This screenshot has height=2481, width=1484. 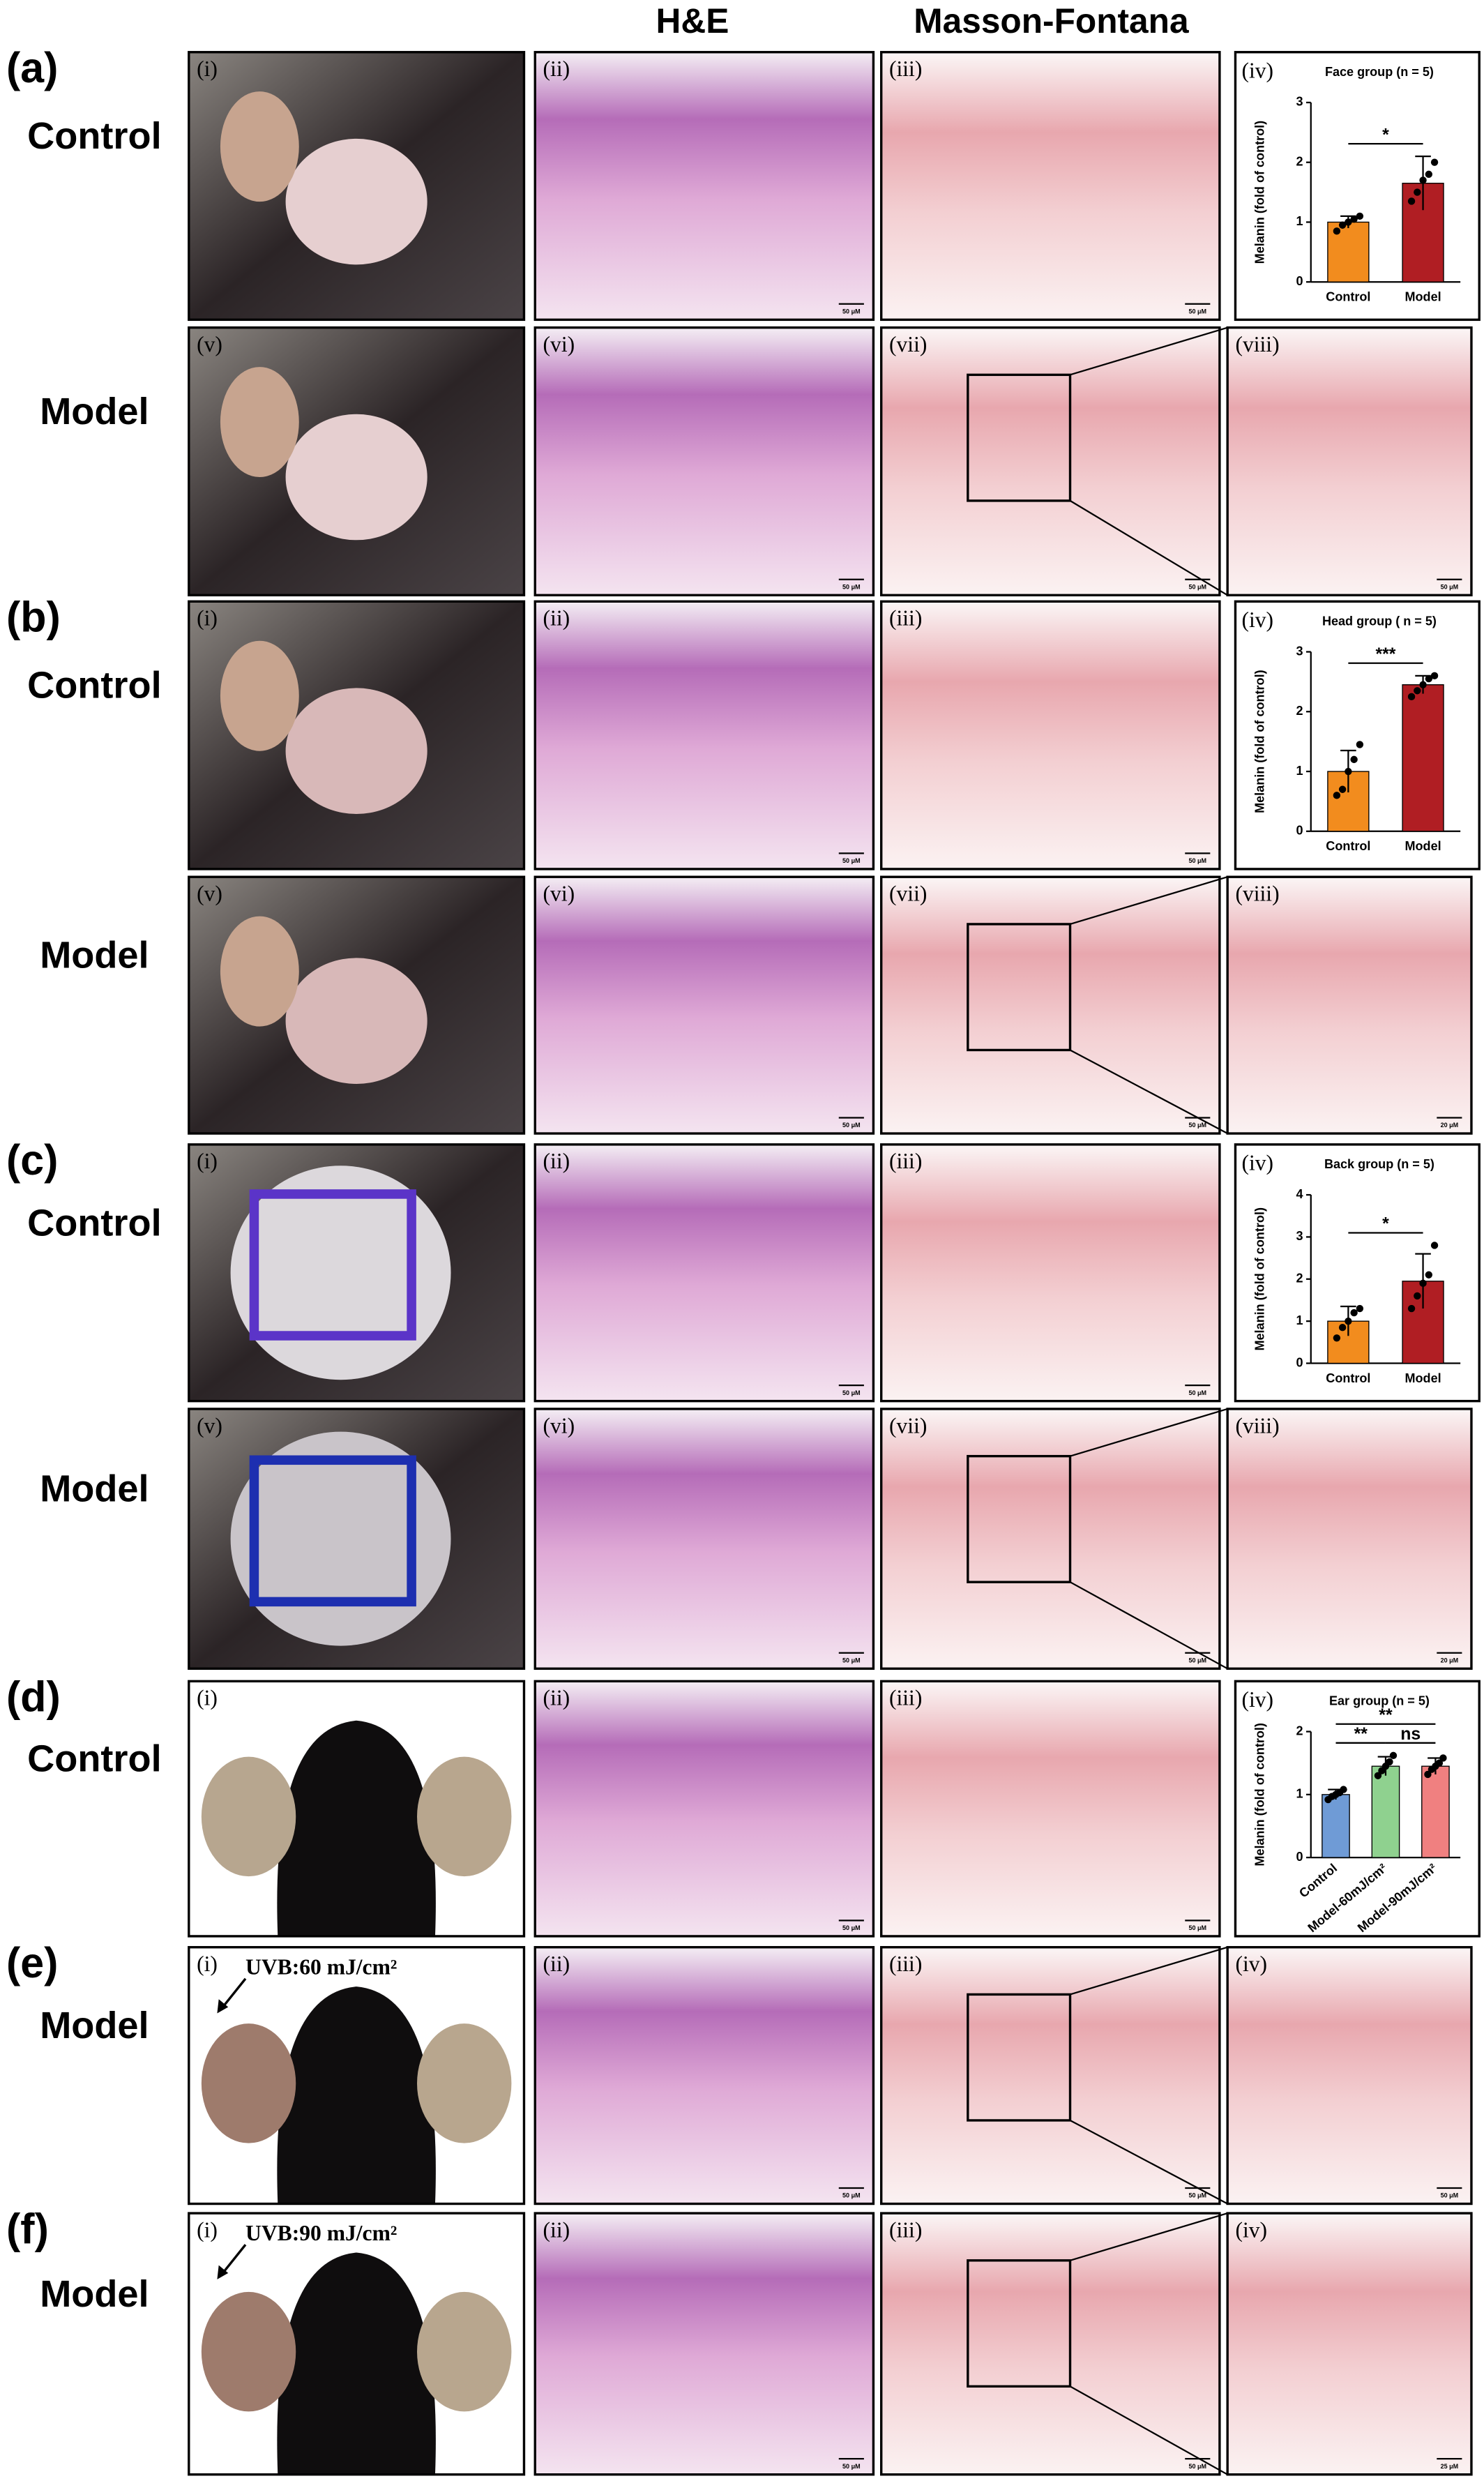 What do you see at coordinates (1259, 192) in the screenshot?
I see `y-axis-label: Melanin (fold of control)` at bounding box center [1259, 192].